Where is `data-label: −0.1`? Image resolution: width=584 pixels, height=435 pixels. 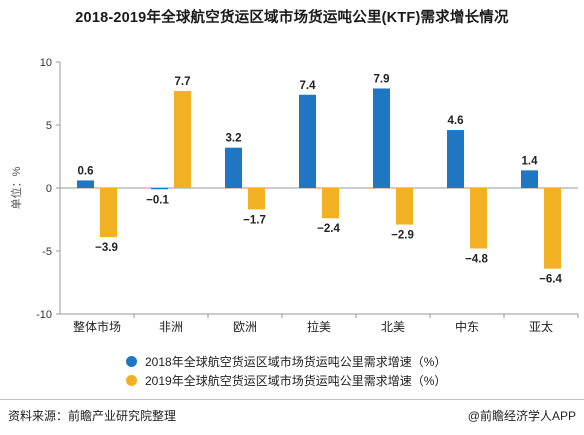
data-label: −0.1 is located at coordinates (157, 200).